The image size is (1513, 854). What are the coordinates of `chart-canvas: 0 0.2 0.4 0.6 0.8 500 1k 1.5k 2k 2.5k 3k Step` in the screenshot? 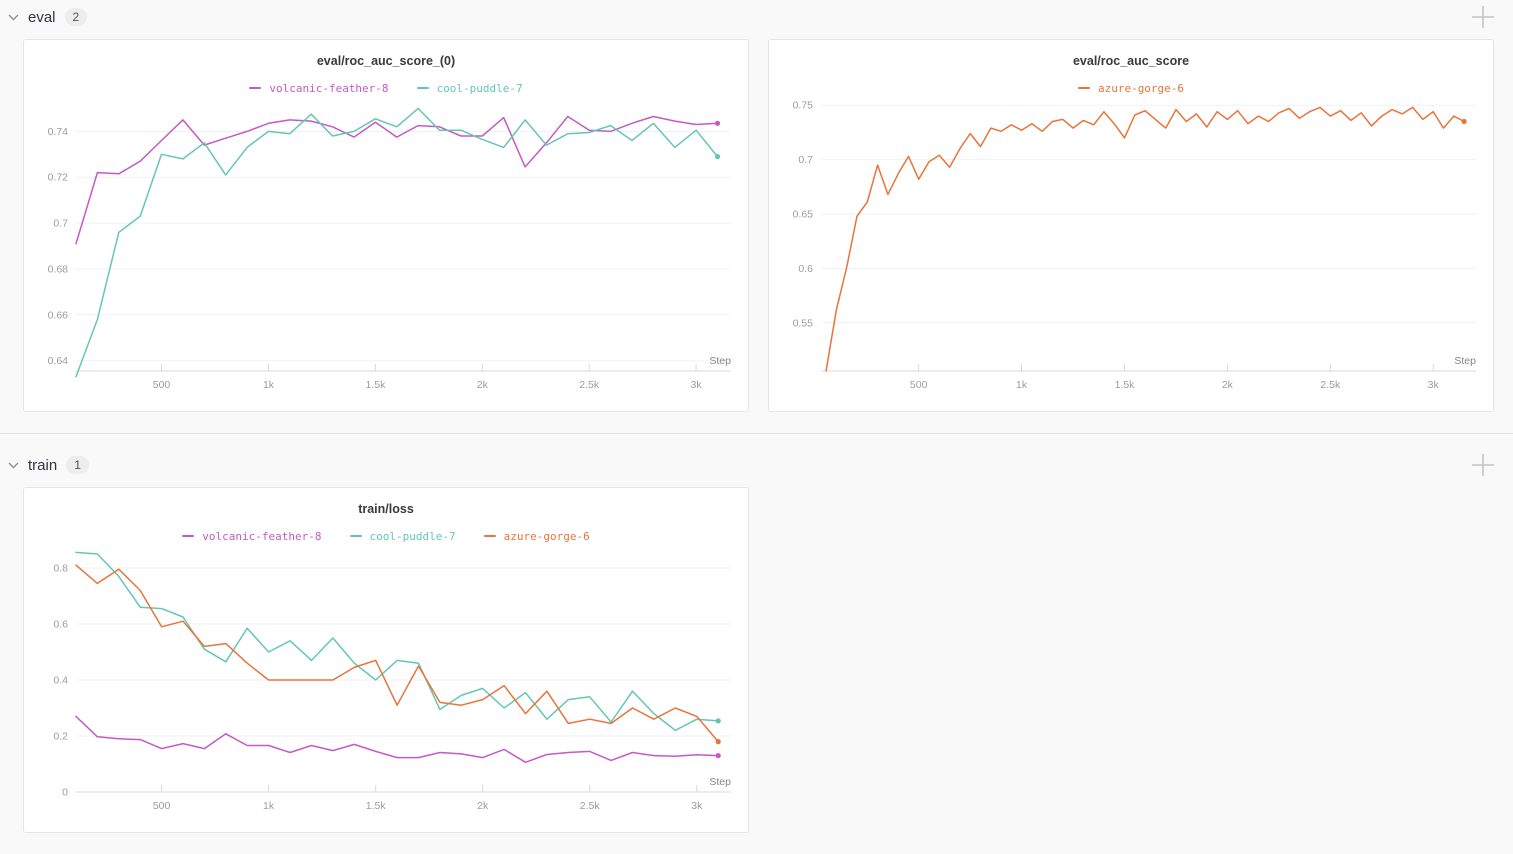 It's located at (392, 681).